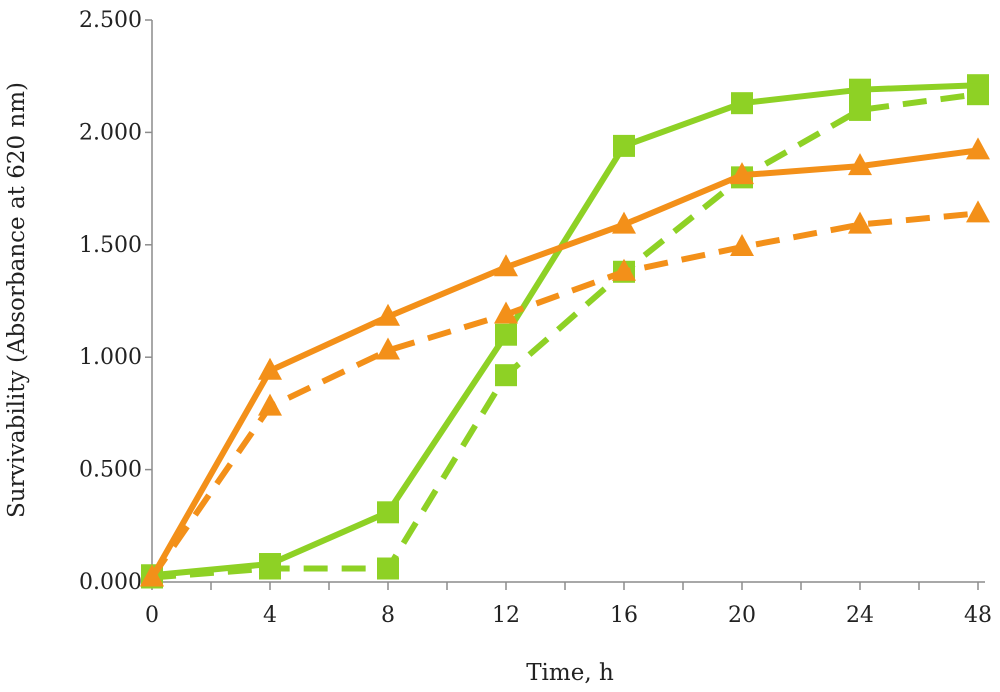  I want to click on y-tick-label: 0.000, so click(110, 582).